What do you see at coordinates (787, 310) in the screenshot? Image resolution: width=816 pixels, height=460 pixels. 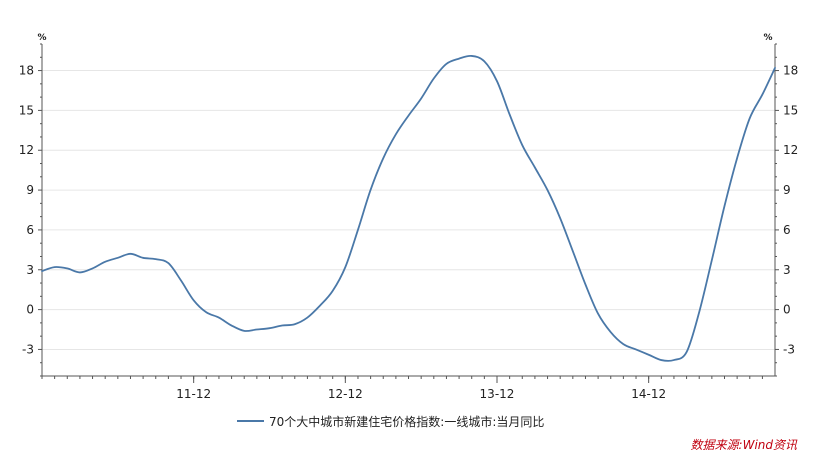 I see `y-tick-label-right: 0` at bounding box center [787, 310].